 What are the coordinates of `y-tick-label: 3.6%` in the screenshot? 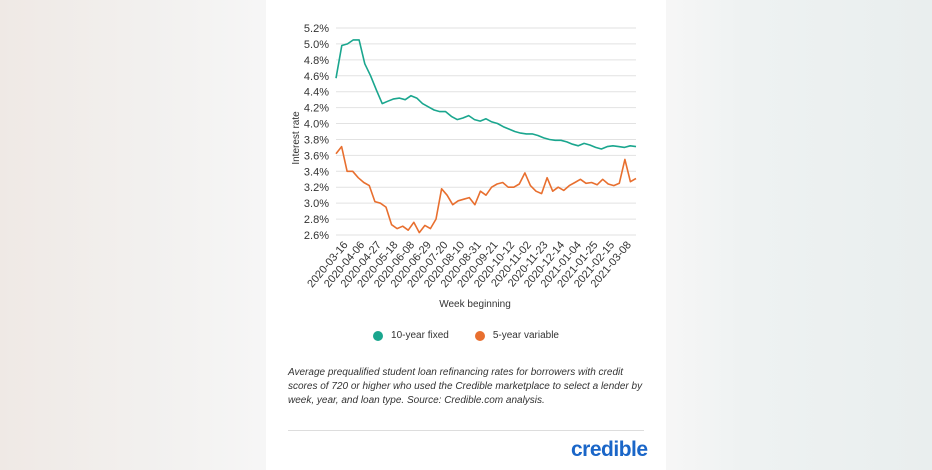 It's located at (316, 156).